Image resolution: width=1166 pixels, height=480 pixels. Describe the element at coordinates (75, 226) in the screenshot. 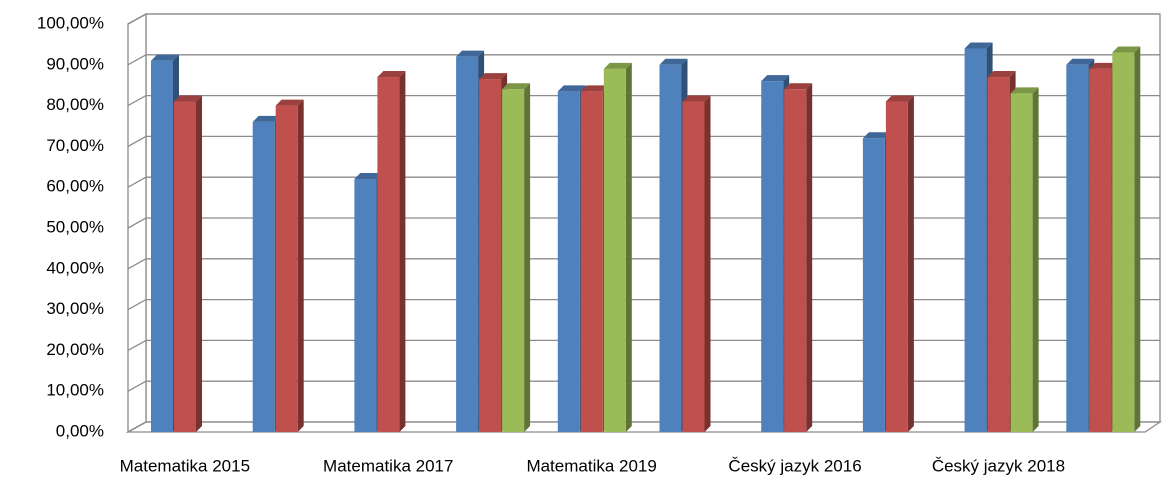

I see `y-tick-label: 50,00%` at that location.